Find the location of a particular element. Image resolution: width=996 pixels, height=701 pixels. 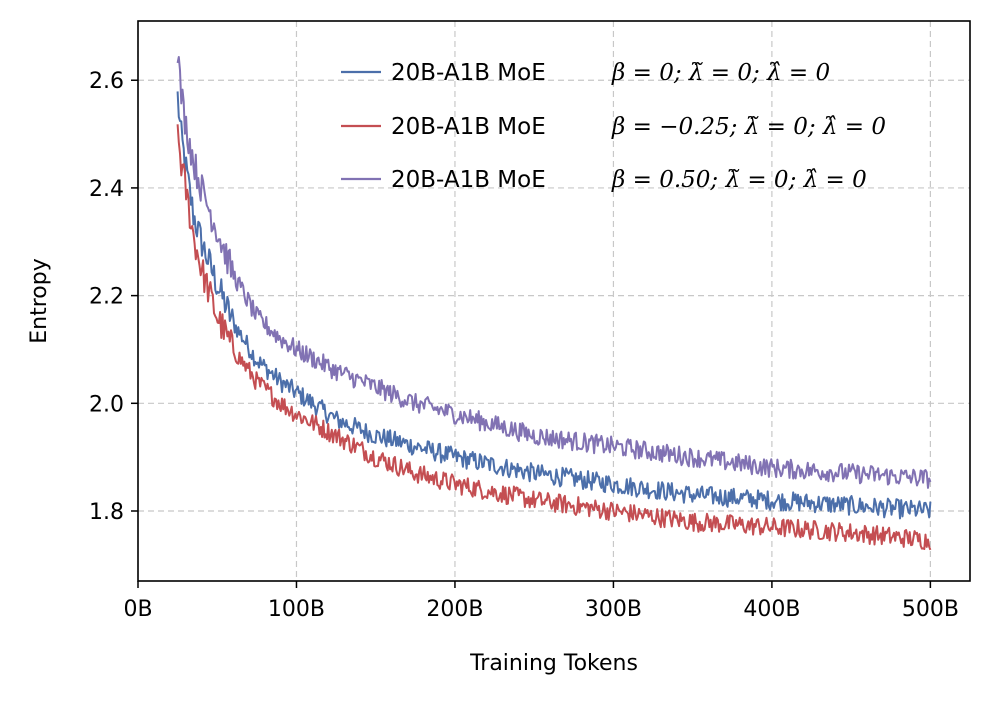

legend-math-0: β = 0; λ̃ = 0; λ̂ = 0 is located at coordinates (720, 73).